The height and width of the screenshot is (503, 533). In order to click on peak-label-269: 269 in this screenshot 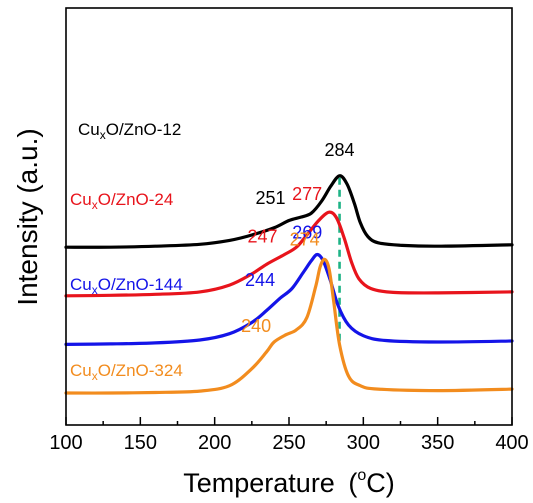, I will do `click(307, 232)`.